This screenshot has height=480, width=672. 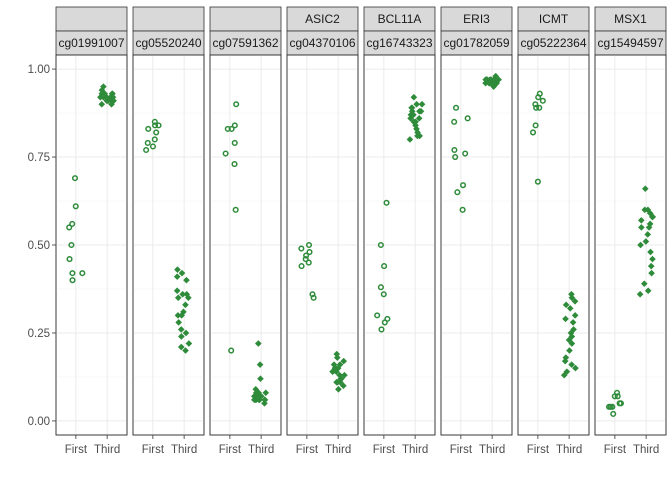 I want to click on y-tick-label: 0.50, so click(x=39, y=246).